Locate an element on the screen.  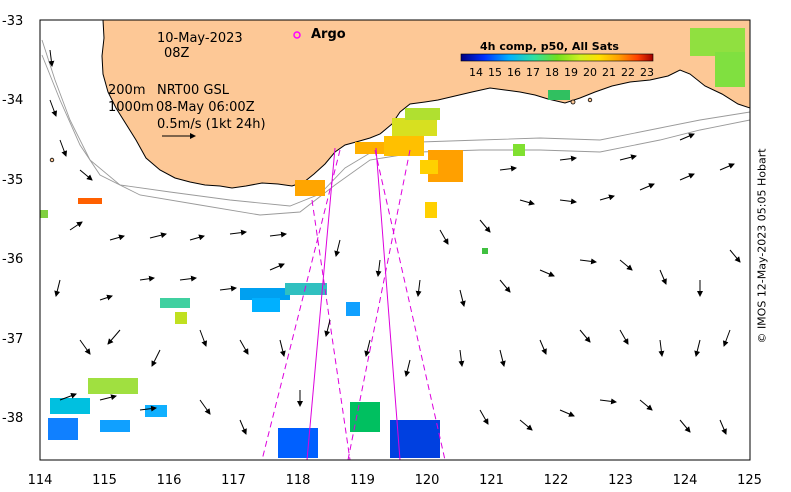
lat-label: -38 is located at coordinates (12, 418).